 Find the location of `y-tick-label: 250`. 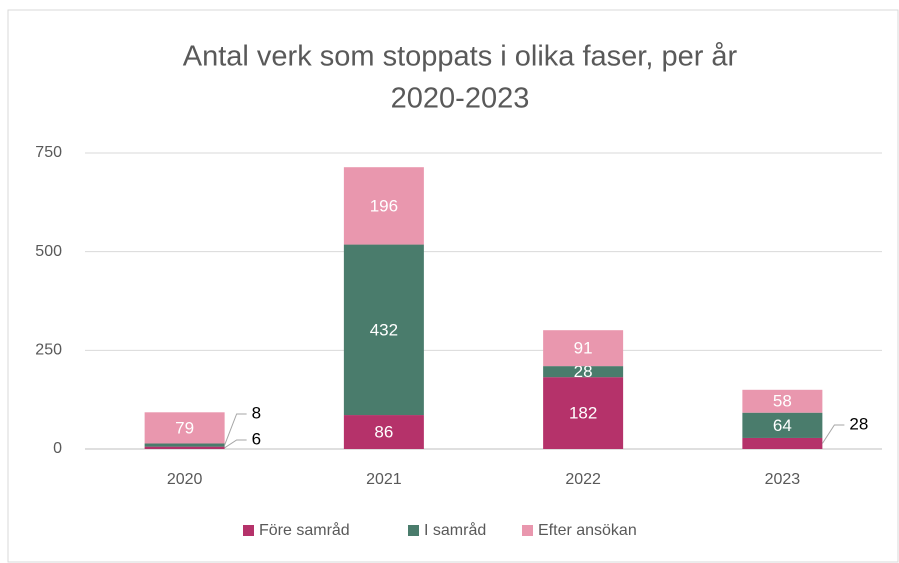

y-tick-label: 250 is located at coordinates (48, 350).